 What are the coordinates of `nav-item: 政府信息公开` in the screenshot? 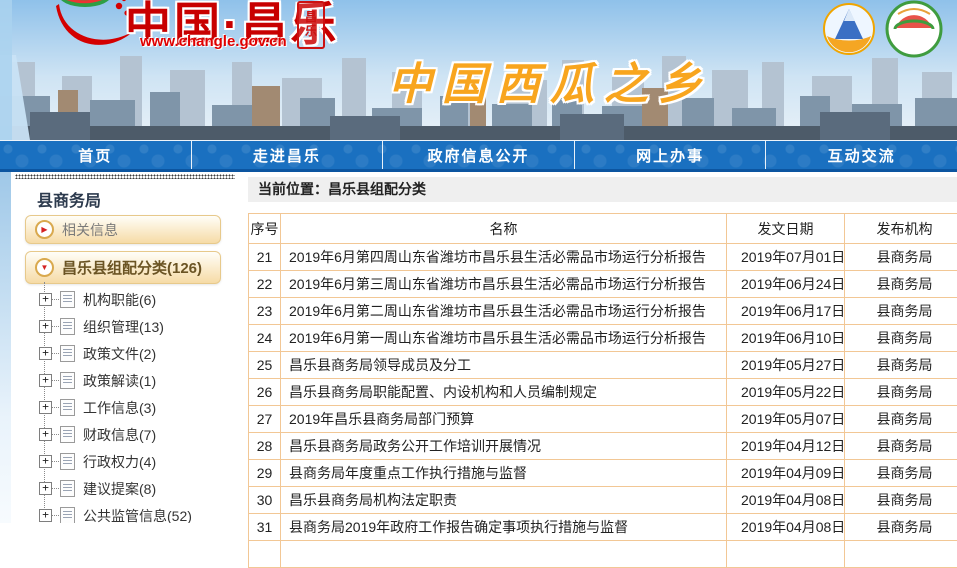 It's located at (479, 155).